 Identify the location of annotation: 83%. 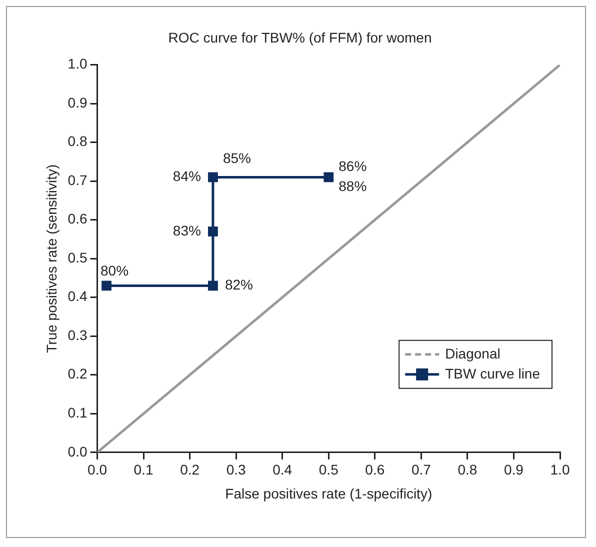
(186, 230).